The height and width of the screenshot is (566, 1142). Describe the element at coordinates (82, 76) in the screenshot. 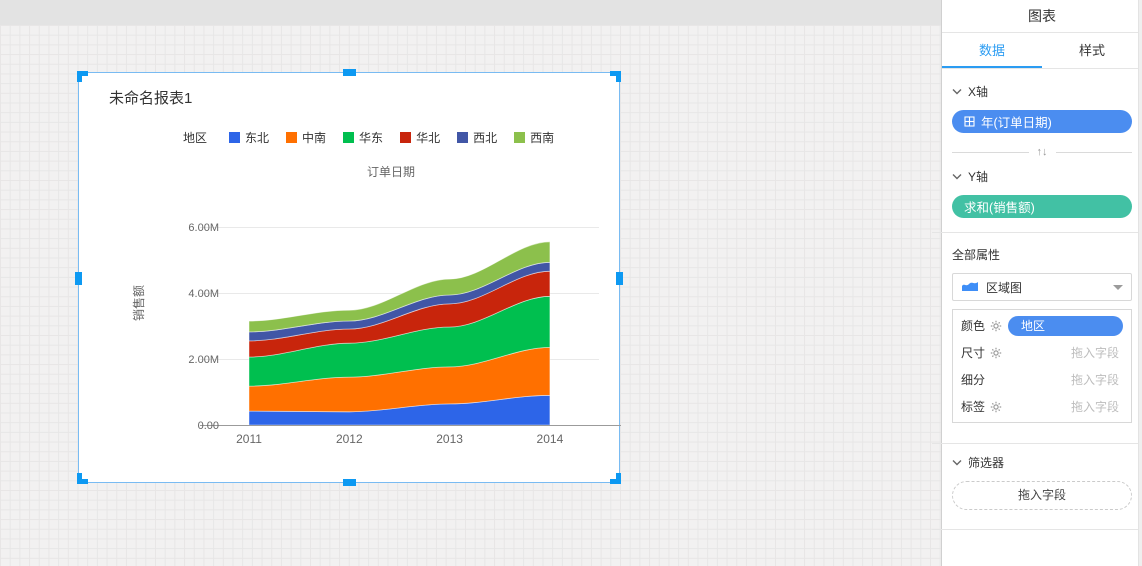

I see `resize-handle-top-left` at that location.